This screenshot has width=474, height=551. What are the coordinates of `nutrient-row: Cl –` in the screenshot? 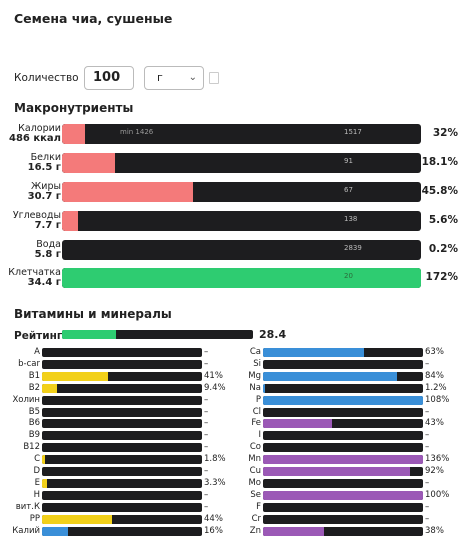 It's located at (237, 412).